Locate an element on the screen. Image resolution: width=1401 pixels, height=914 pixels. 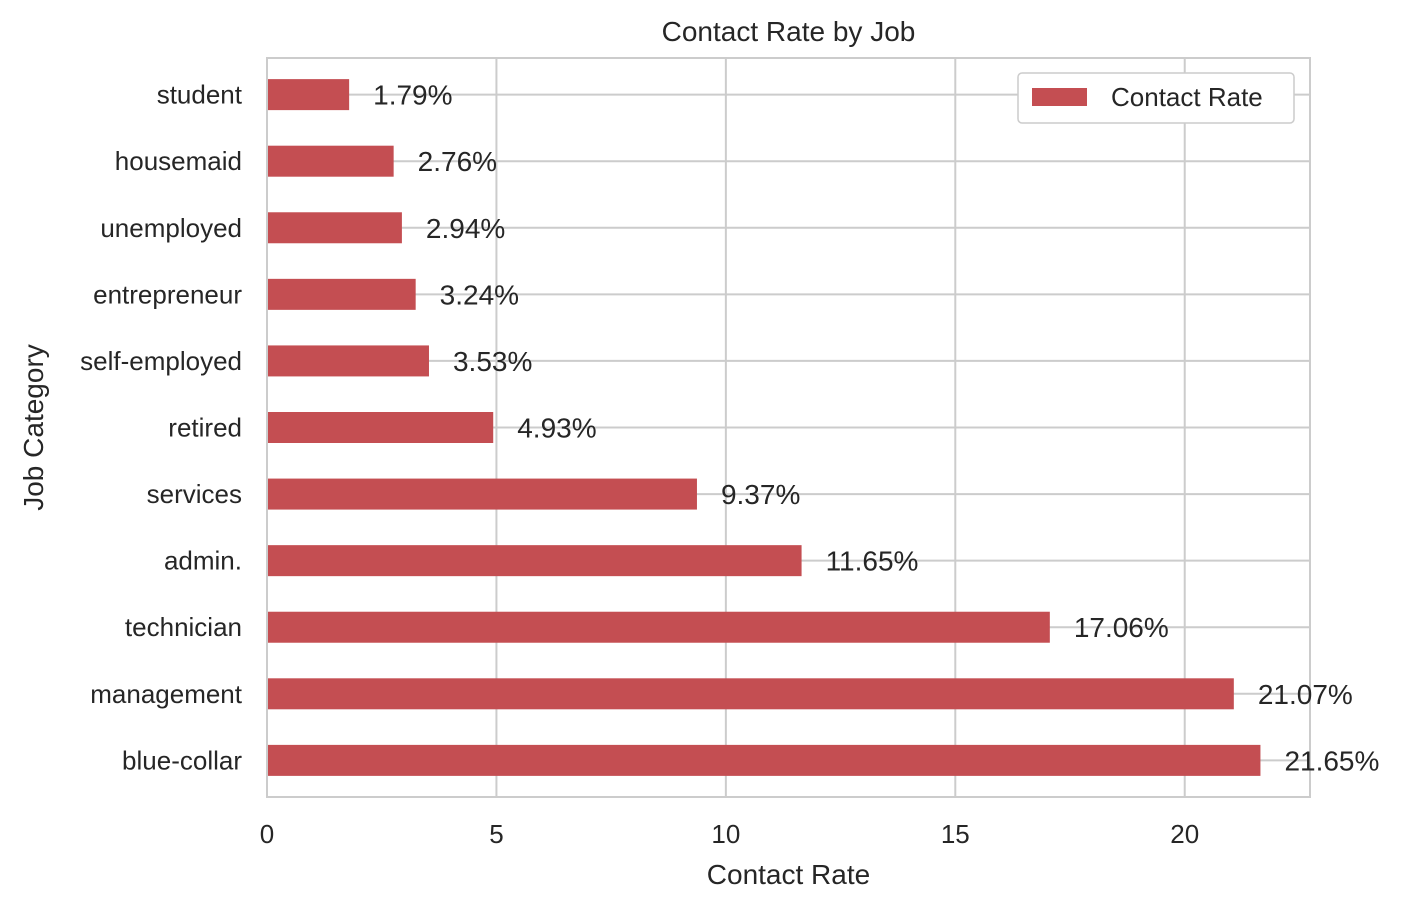
bar-value-label: 2.94% is located at coordinates (465, 228).